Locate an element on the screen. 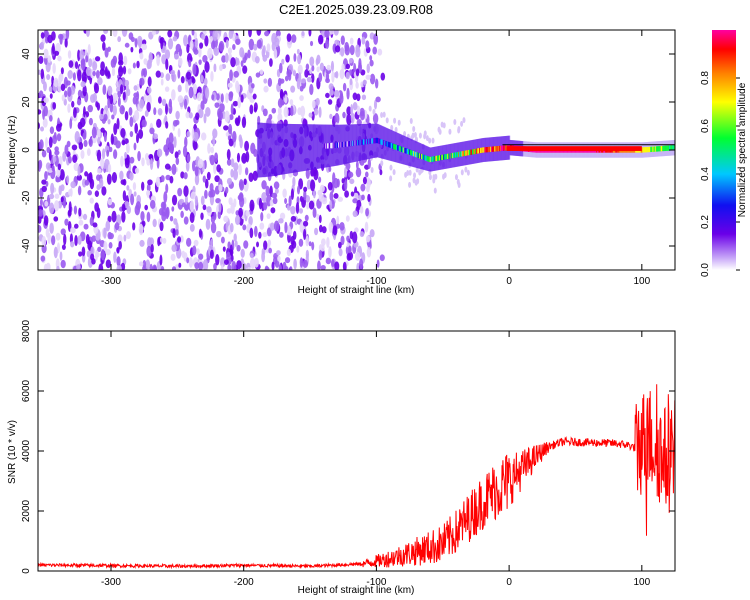 Image resolution: width=750 pixels, height=600 pixels. spectrogram-ytick-label: 0 is located at coordinates (26, 150).